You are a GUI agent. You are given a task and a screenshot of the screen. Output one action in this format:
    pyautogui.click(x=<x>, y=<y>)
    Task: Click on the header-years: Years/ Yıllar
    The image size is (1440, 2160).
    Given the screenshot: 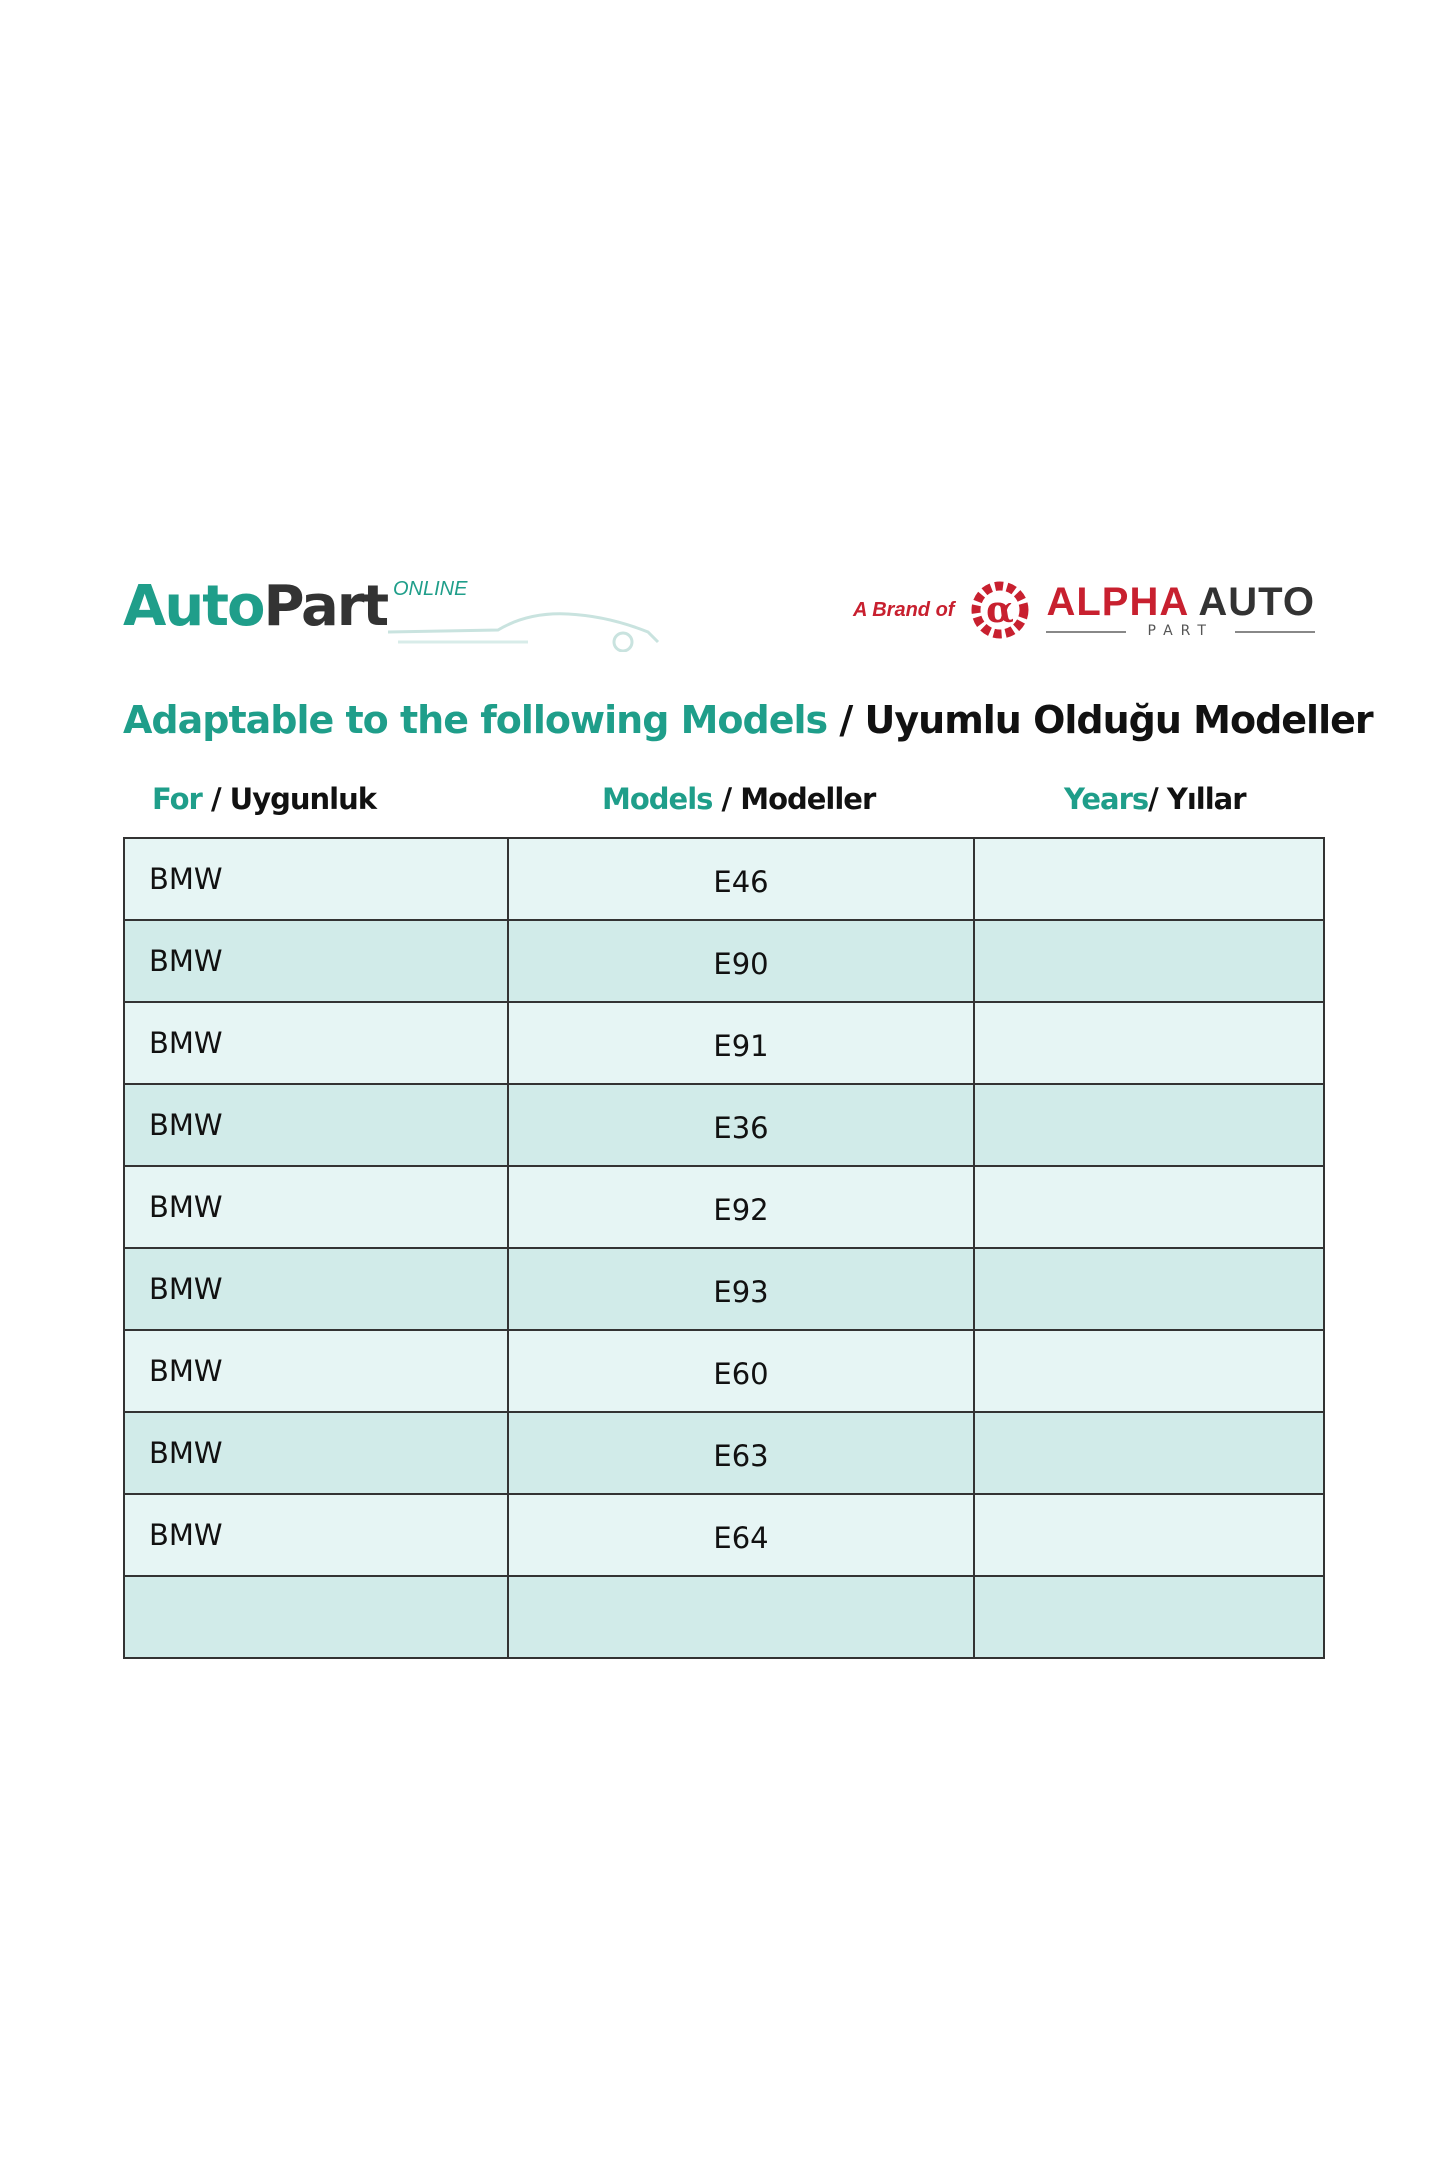 What is the action you would take?
    pyautogui.click(x=1155, y=799)
    